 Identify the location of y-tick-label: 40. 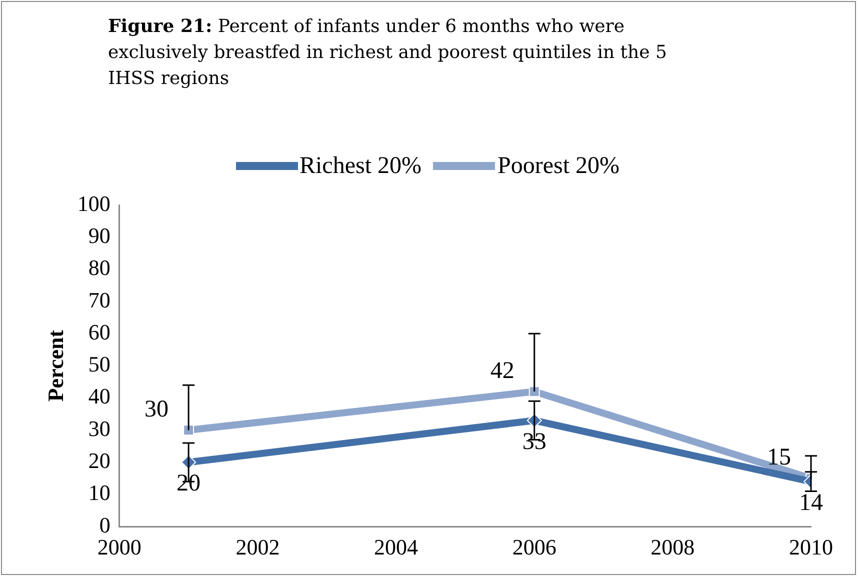
(99, 396).